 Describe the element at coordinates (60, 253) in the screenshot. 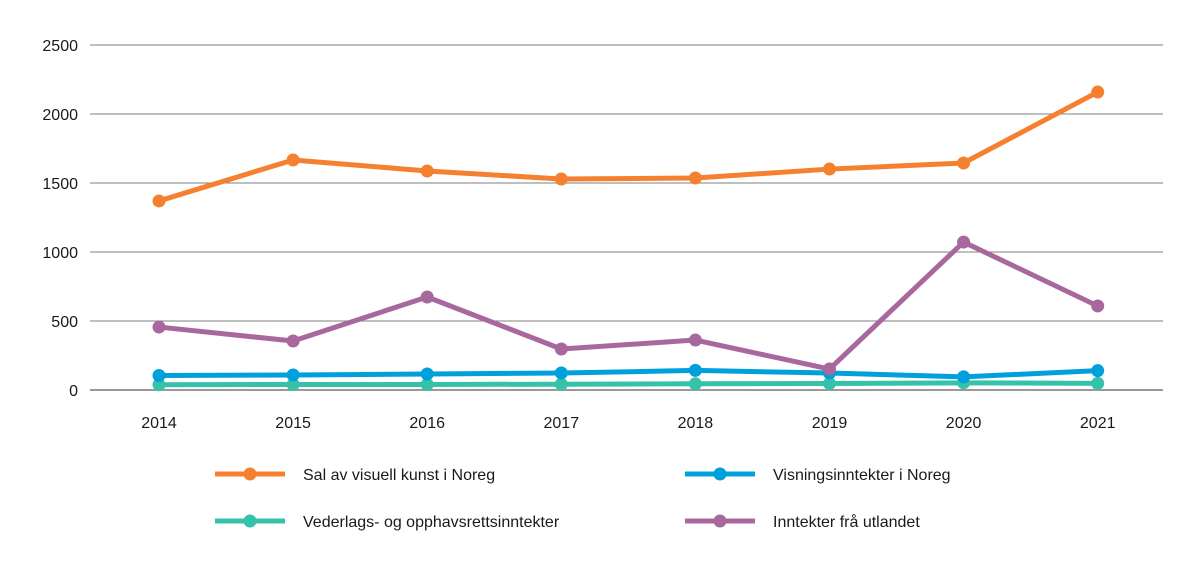

I see `y-tick-label: 1000` at that location.